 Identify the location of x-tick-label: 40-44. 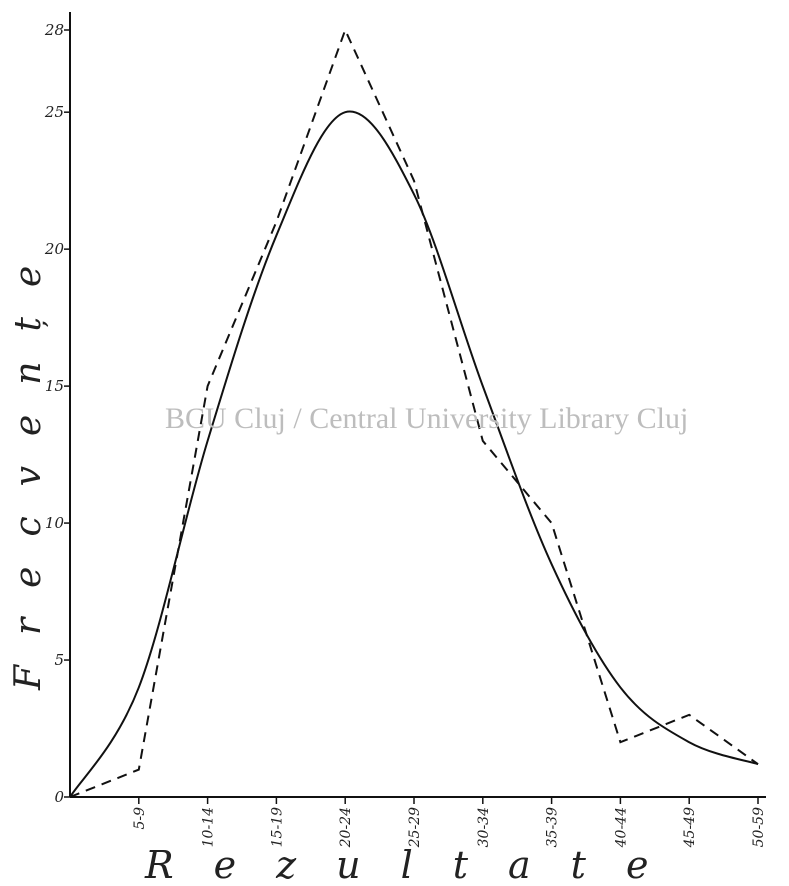
(621, 827).